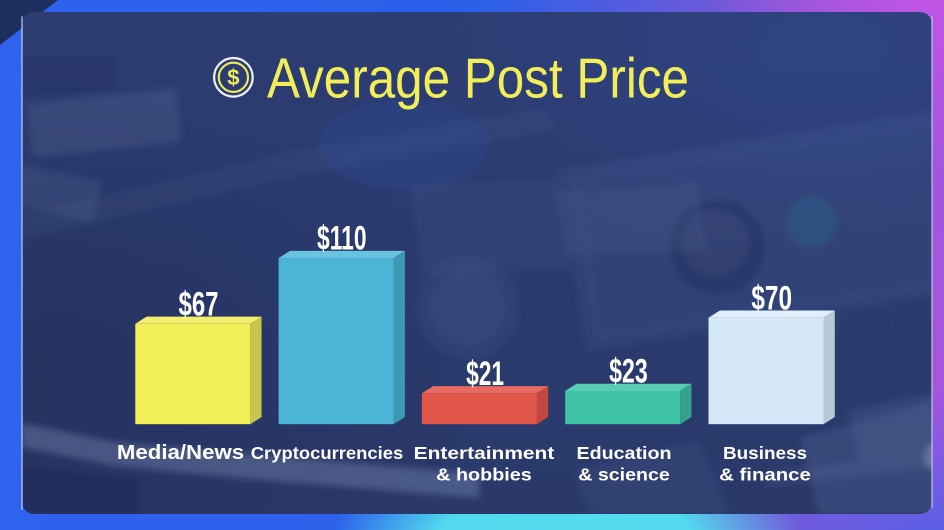 The width and height of the screenshot is (944, 530). Describe the element at coordinates (327, 453) in the screenshot. I see `svg-text: Cryptocurrencies` at that location.